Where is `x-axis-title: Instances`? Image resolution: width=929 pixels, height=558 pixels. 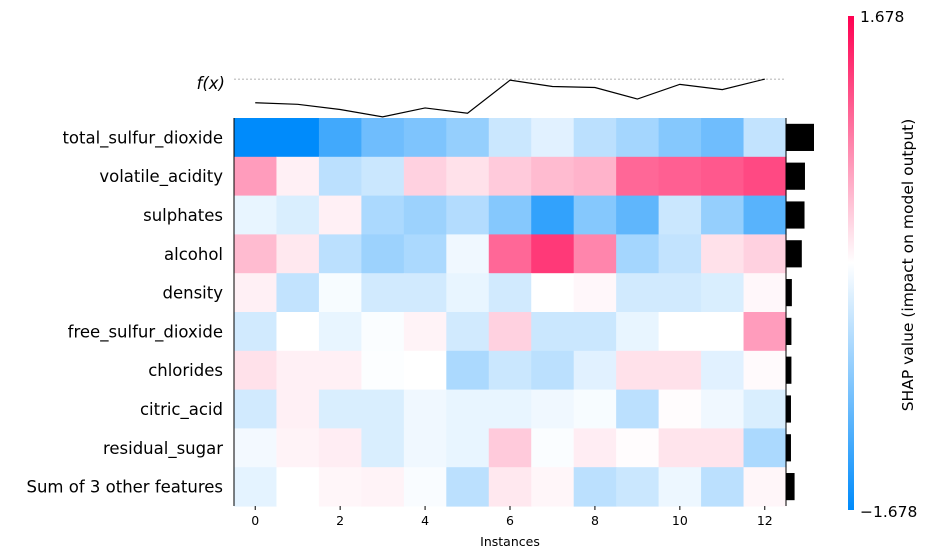 x-axis-title: Instances is located at coordinates (510, 541).